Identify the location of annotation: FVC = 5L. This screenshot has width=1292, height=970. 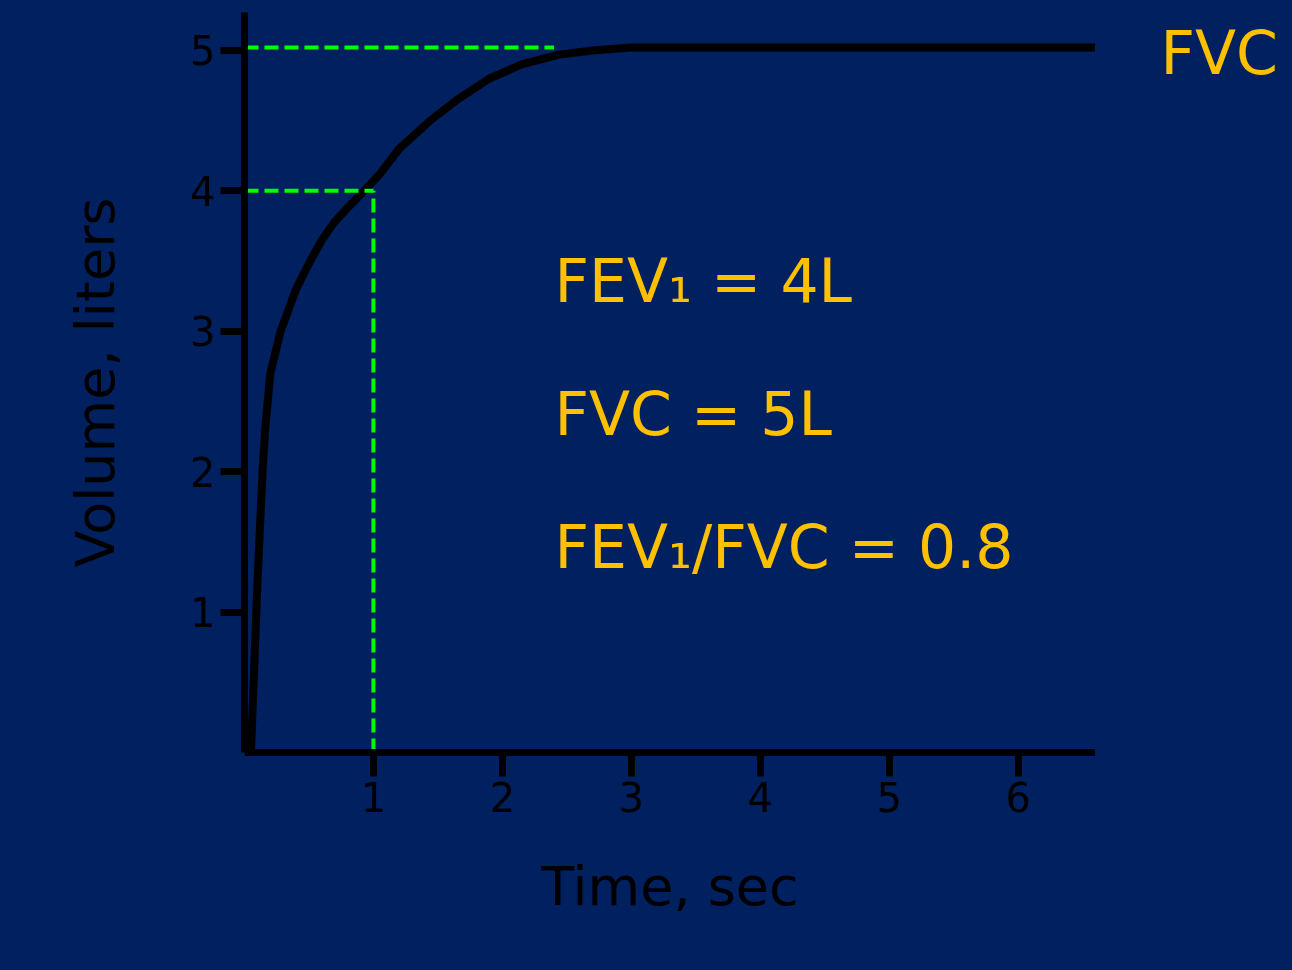
(693, 413).